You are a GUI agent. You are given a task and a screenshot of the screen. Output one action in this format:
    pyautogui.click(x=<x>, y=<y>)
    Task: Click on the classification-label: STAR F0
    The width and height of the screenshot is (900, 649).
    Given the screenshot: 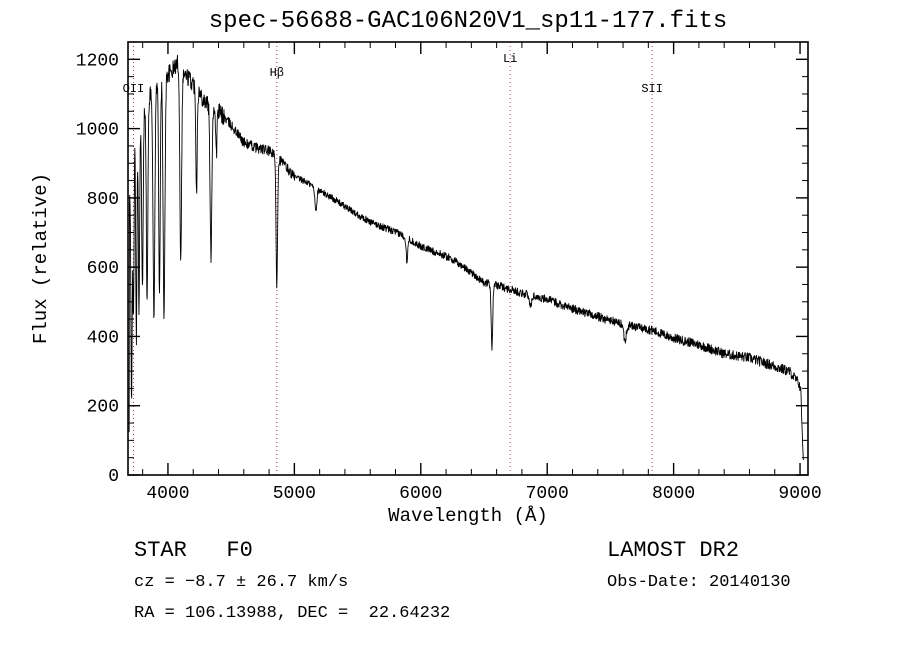 What is the action you would take?
    pyautogui.click(x=193, y=550)
    